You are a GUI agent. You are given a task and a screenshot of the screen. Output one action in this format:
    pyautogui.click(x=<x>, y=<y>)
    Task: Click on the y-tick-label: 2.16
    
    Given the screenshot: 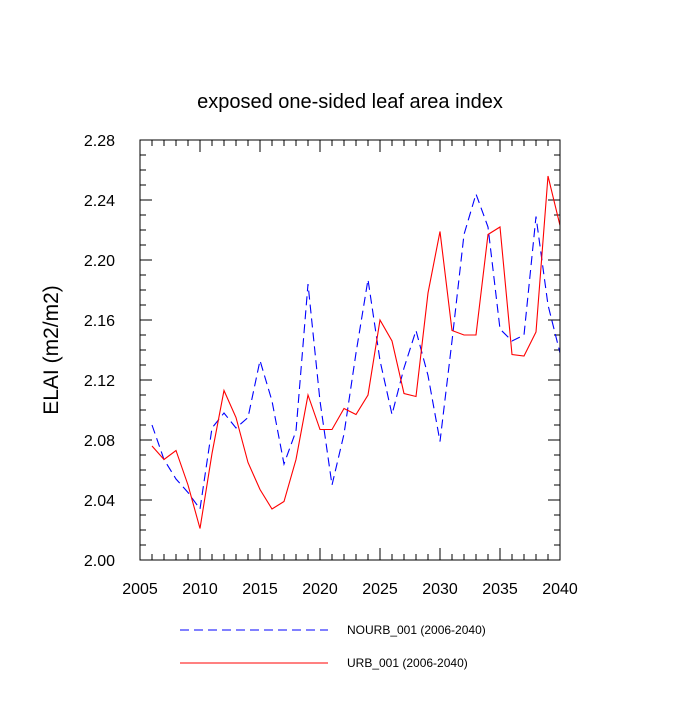 What is the action you would take?
    pyautogui.click(x=99, y=321)
    